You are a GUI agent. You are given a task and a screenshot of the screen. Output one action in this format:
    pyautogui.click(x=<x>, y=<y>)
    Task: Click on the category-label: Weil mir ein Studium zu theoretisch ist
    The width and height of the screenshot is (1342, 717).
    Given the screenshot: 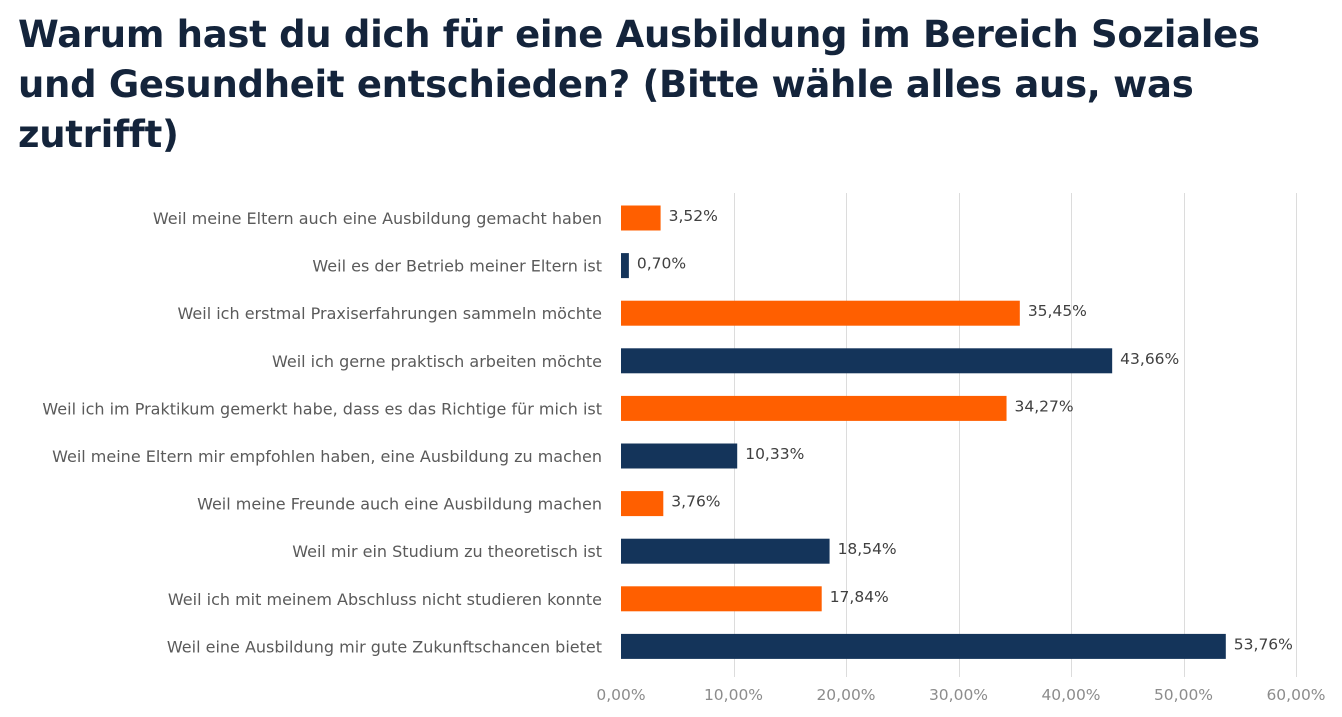 What is the action you would take?
    pyautogui.click(x=447, y=551)
    